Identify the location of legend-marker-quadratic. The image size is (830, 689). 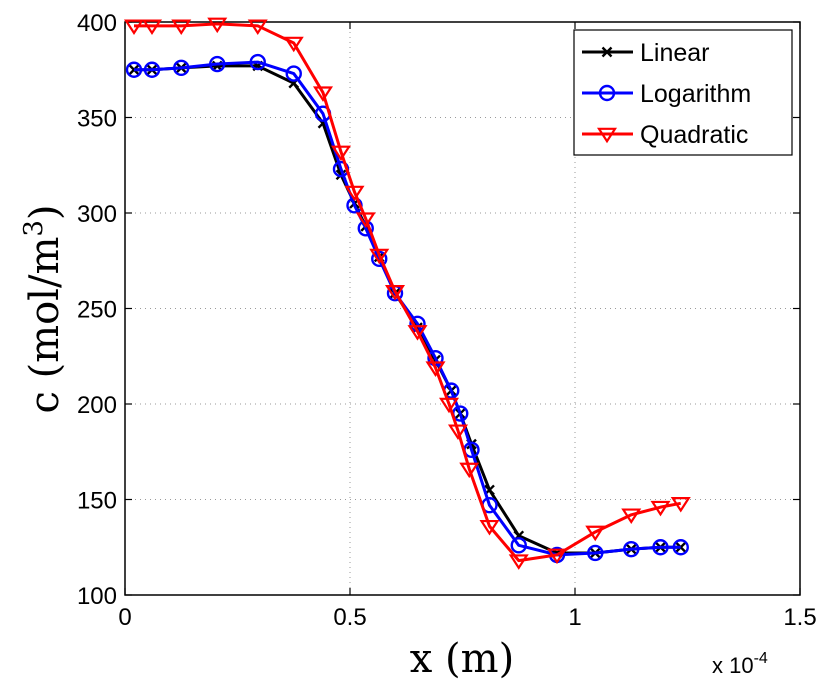
(607, 135).